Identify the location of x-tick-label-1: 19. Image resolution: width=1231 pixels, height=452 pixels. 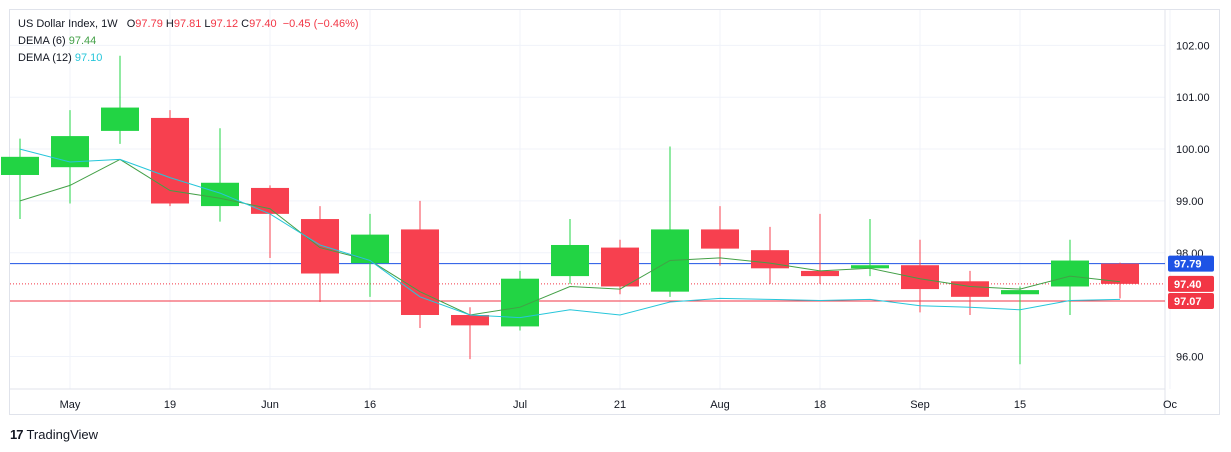
(170, 405).